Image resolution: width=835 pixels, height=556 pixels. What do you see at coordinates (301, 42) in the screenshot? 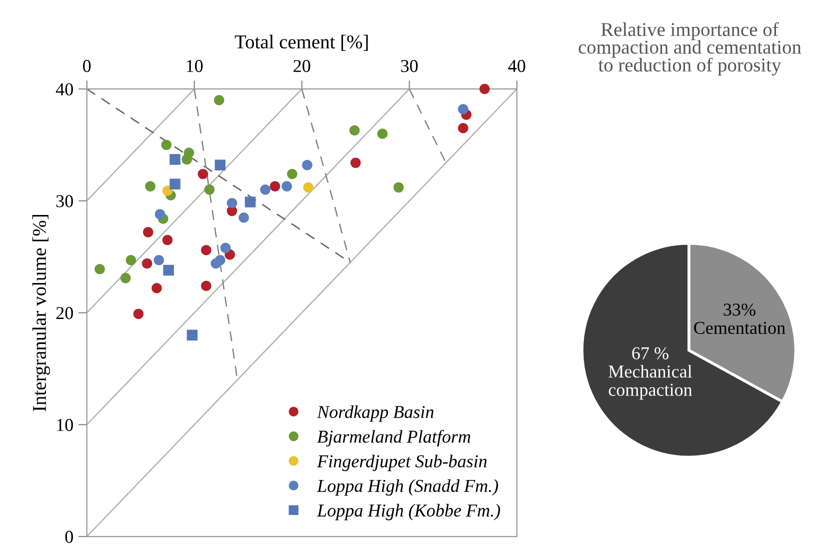
I see `x-axis-title: Total cement [%]` at bounding box center [301, 42].